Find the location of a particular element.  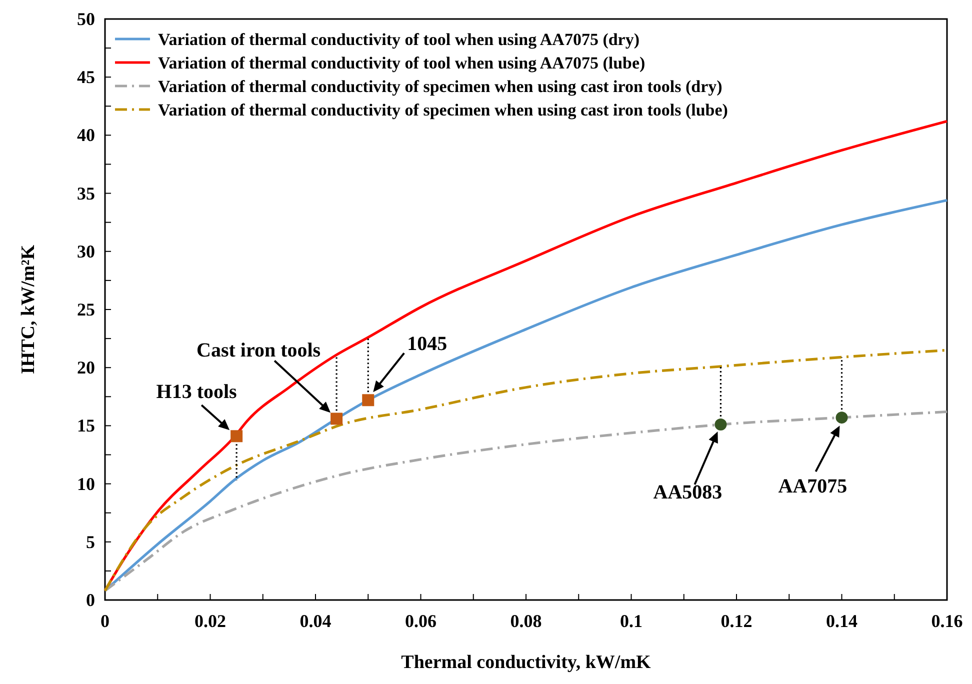

annotation: AA7075 is located at coordinates (813, 487).